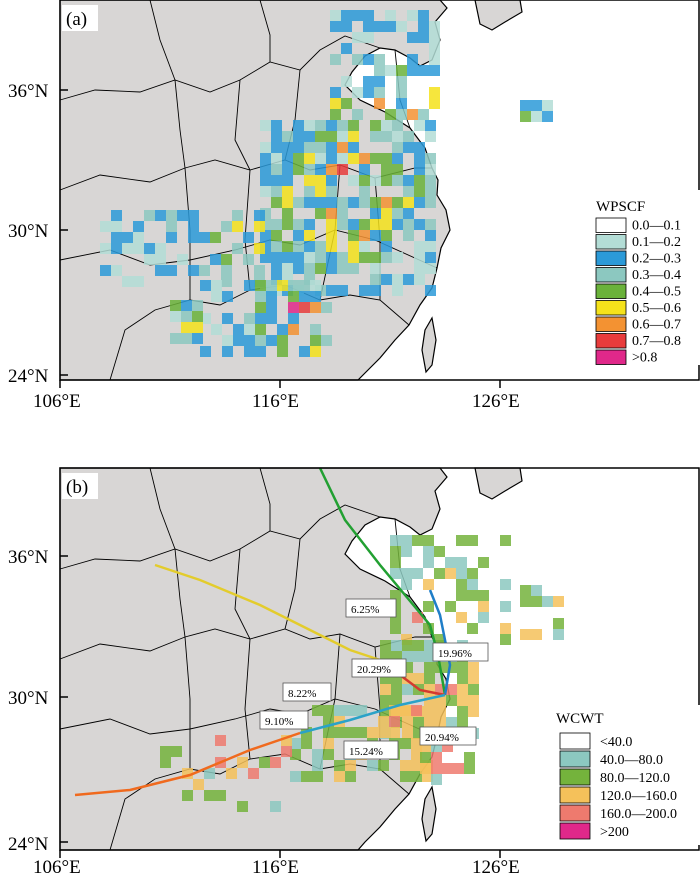 Image resolution: width=700 pixels, height=875 pixels. What do you see at coordinates (365, 610) in the screenshot?
I see `traj-label-6-25: 6.25%` at bounding box center [365, 610].